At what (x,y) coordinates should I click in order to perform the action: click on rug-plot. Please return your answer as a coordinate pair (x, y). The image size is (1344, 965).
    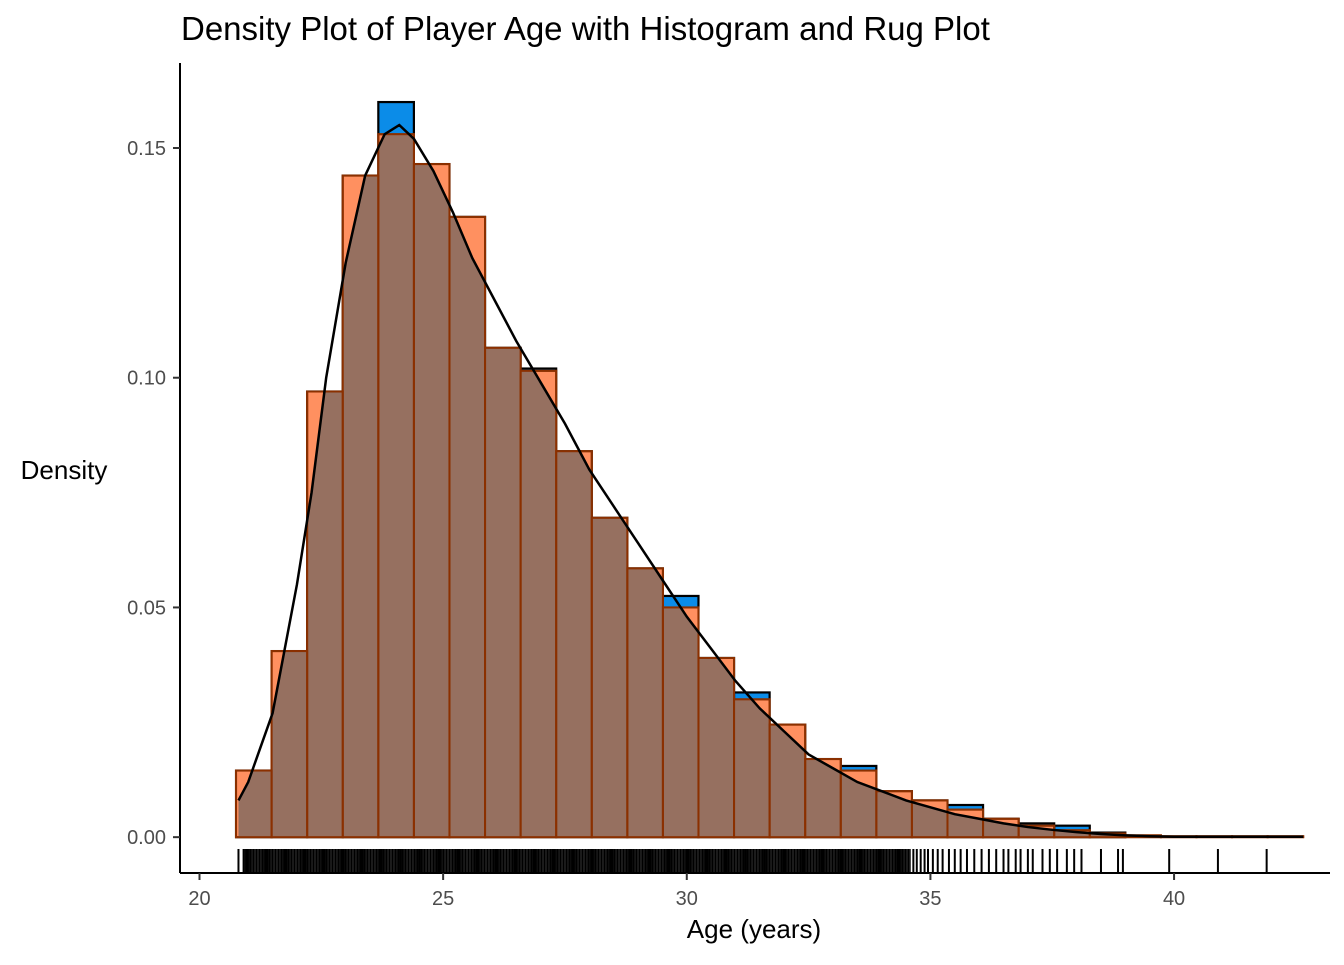
    Looking at the image, I should click on (752, 861).